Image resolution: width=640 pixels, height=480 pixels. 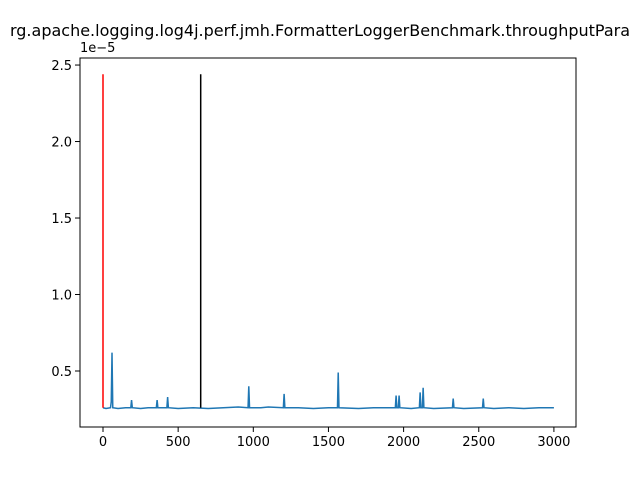 I want to click on y-offset-label: 1e−5, so click(x=97, y=48).